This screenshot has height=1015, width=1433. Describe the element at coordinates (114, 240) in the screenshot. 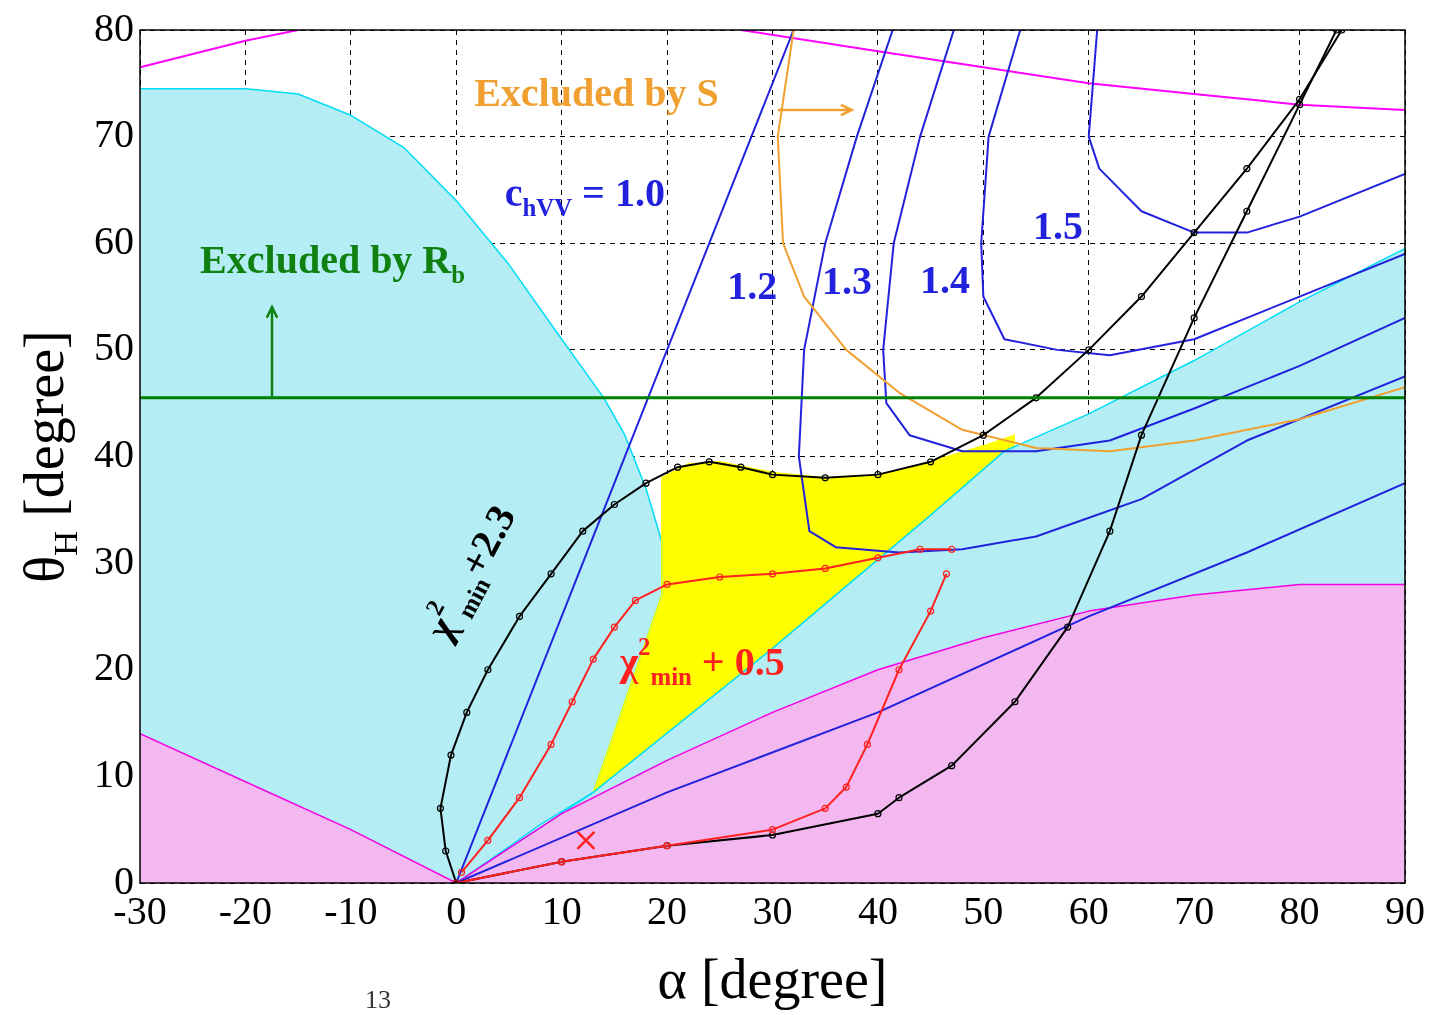

I see `y-tick-label: 60` at that location.